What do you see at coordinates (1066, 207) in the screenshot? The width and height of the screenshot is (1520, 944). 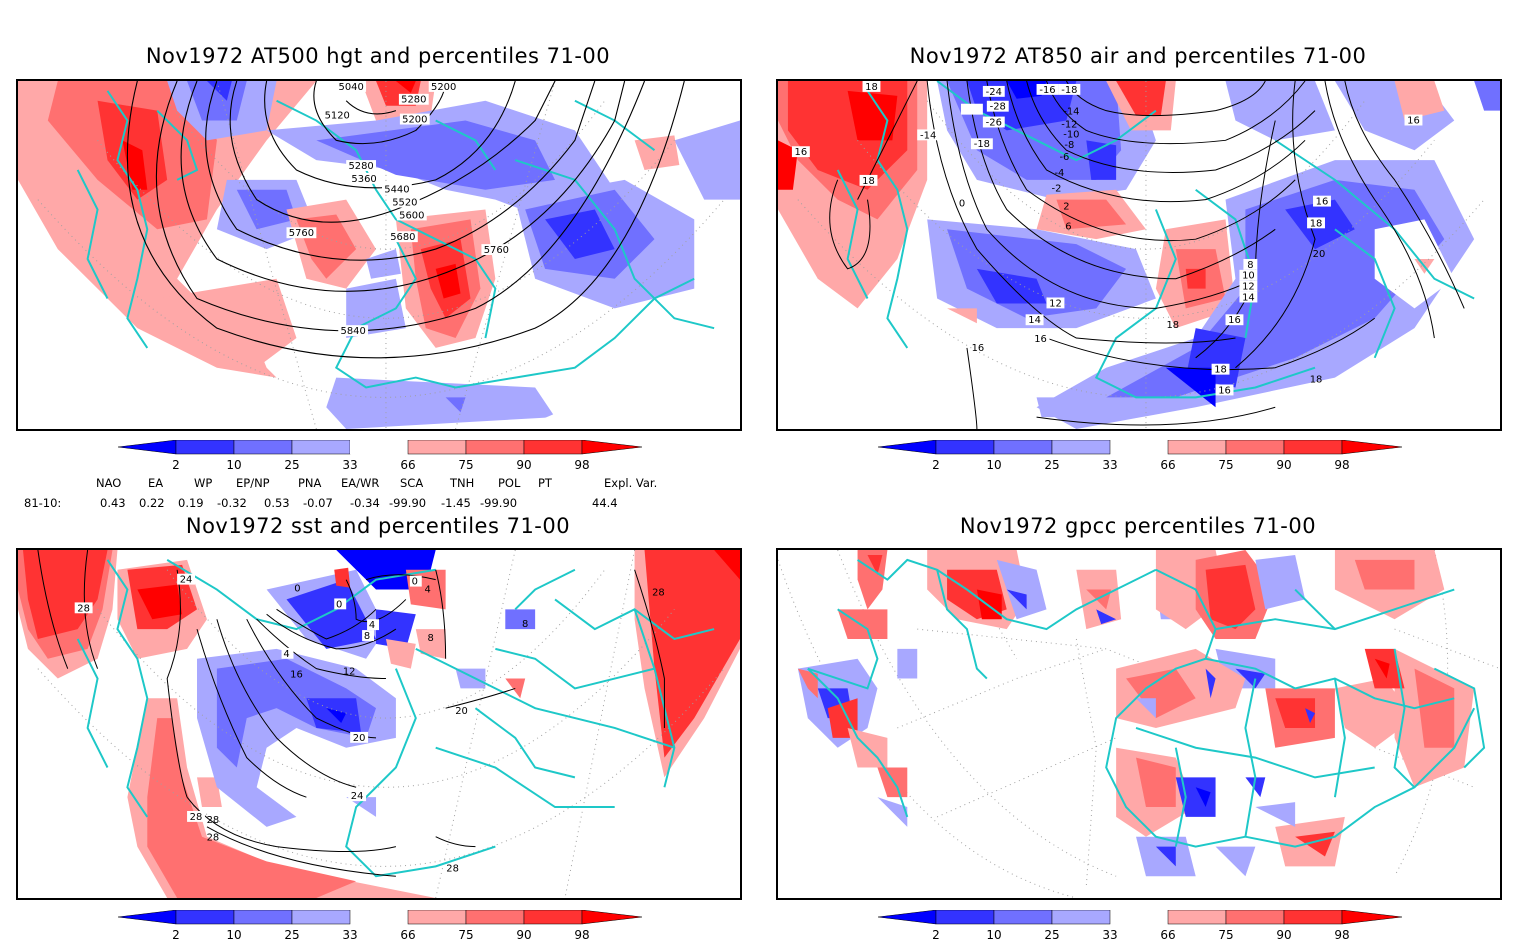 I see `contour-label: 2` at bounding box center [1066, 207].